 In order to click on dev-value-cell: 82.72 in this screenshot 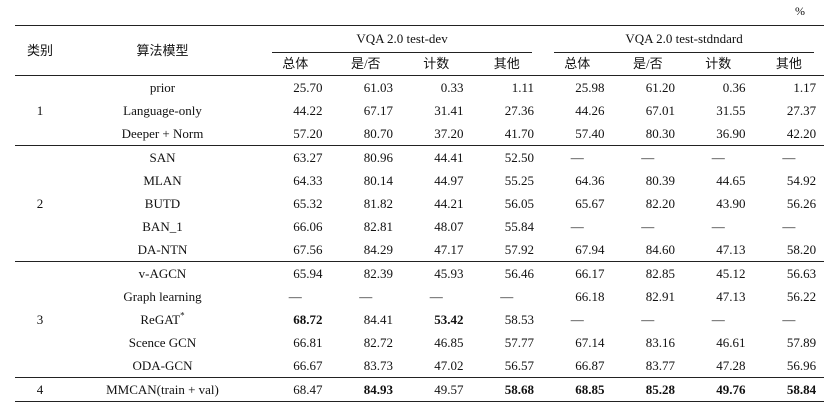, I will do `click(378, 342)`.